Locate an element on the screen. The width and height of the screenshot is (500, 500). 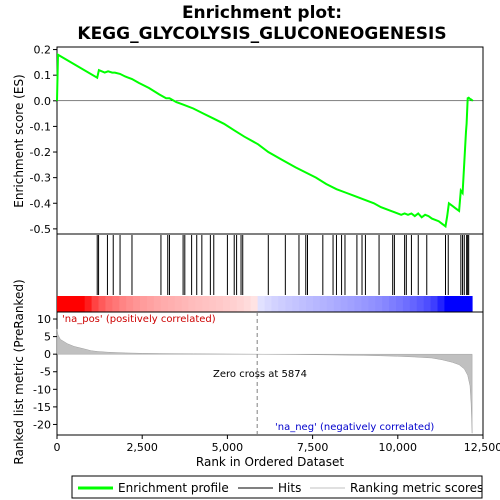
es-y-tick-label: 0.1 is located at coordinates (43, 75).